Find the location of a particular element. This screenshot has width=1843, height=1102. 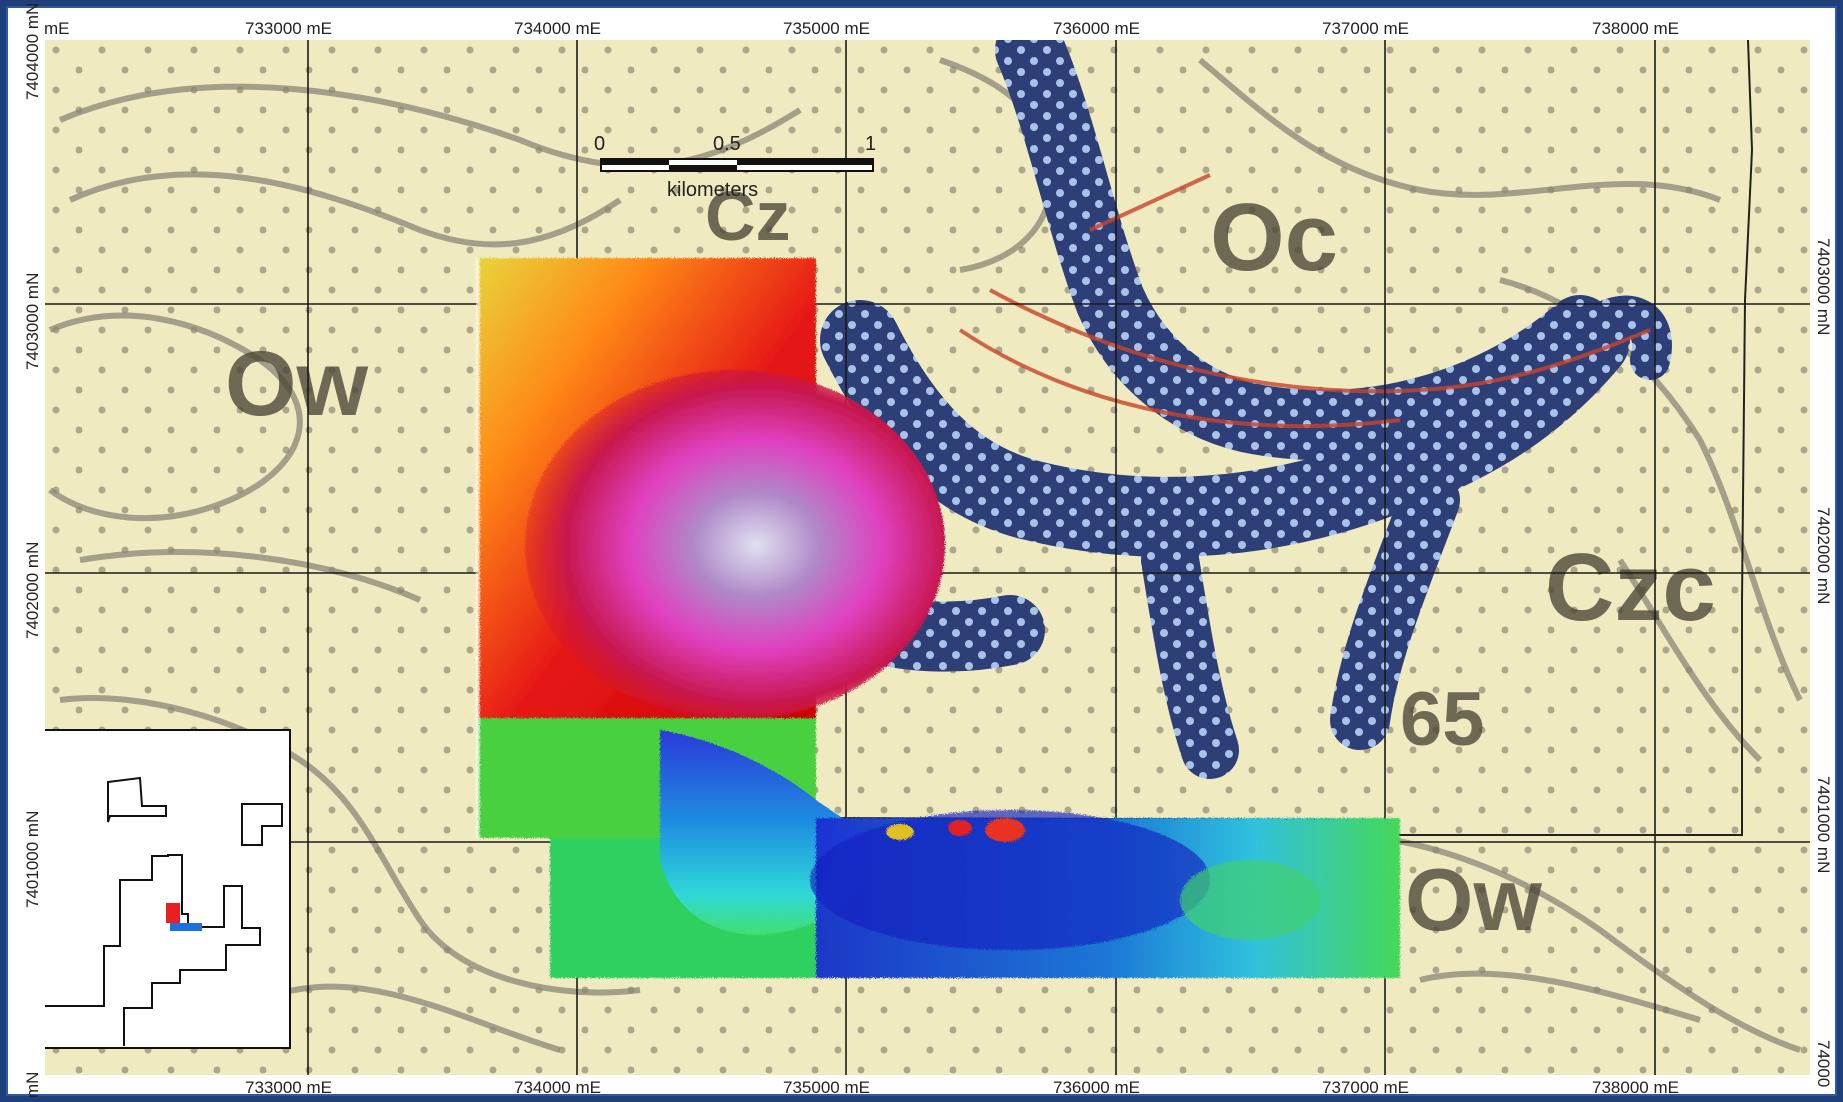

easting-label-735000-bottom: 735000 mE is located at coordinates (826, 1087).